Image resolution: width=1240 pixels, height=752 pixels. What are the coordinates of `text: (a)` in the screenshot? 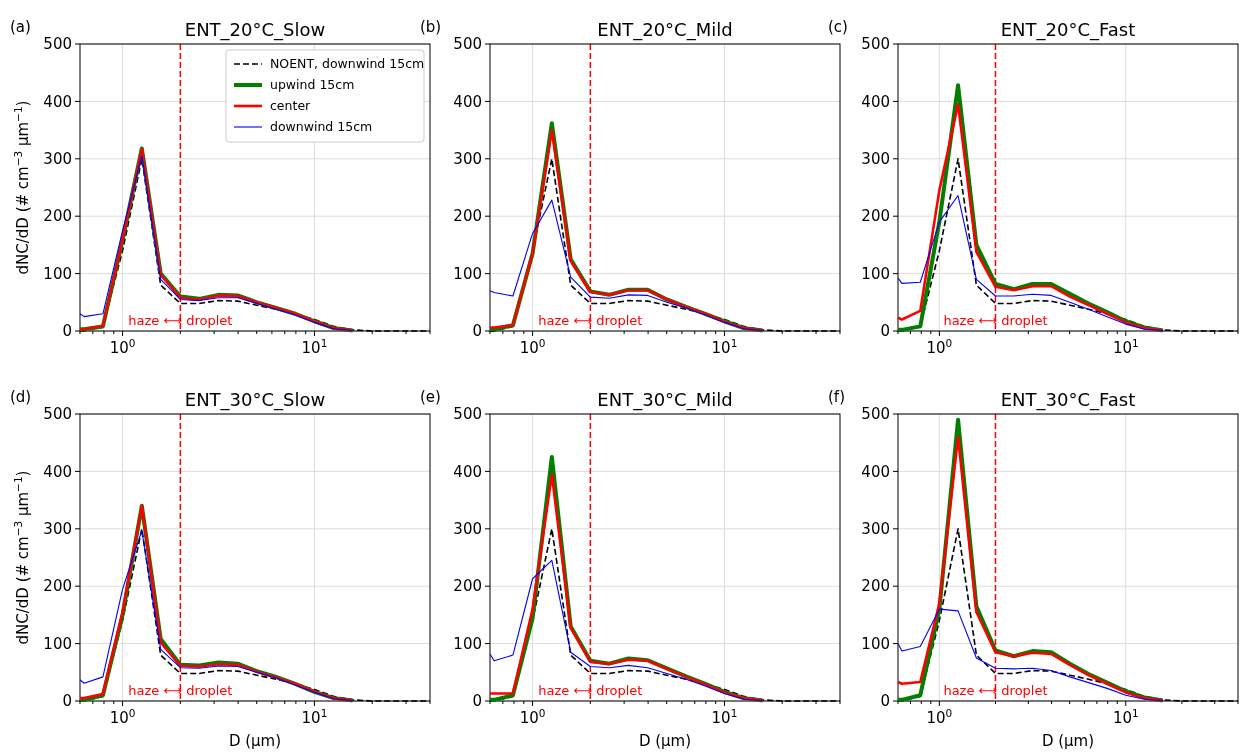 It's located at (20, 27).